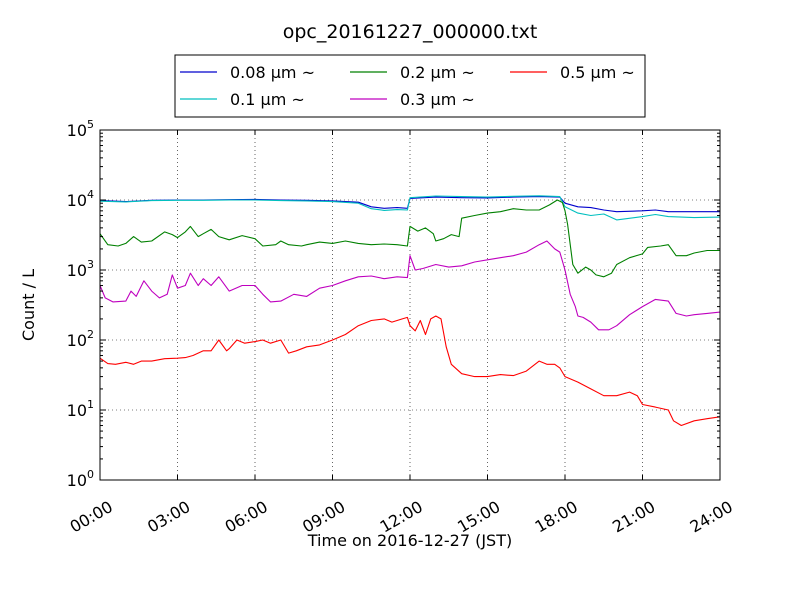  What do you see at coordinates (80, 339) in the screenshot?
I see `y-tick-label: 10²` at bounding box center [80, 339].